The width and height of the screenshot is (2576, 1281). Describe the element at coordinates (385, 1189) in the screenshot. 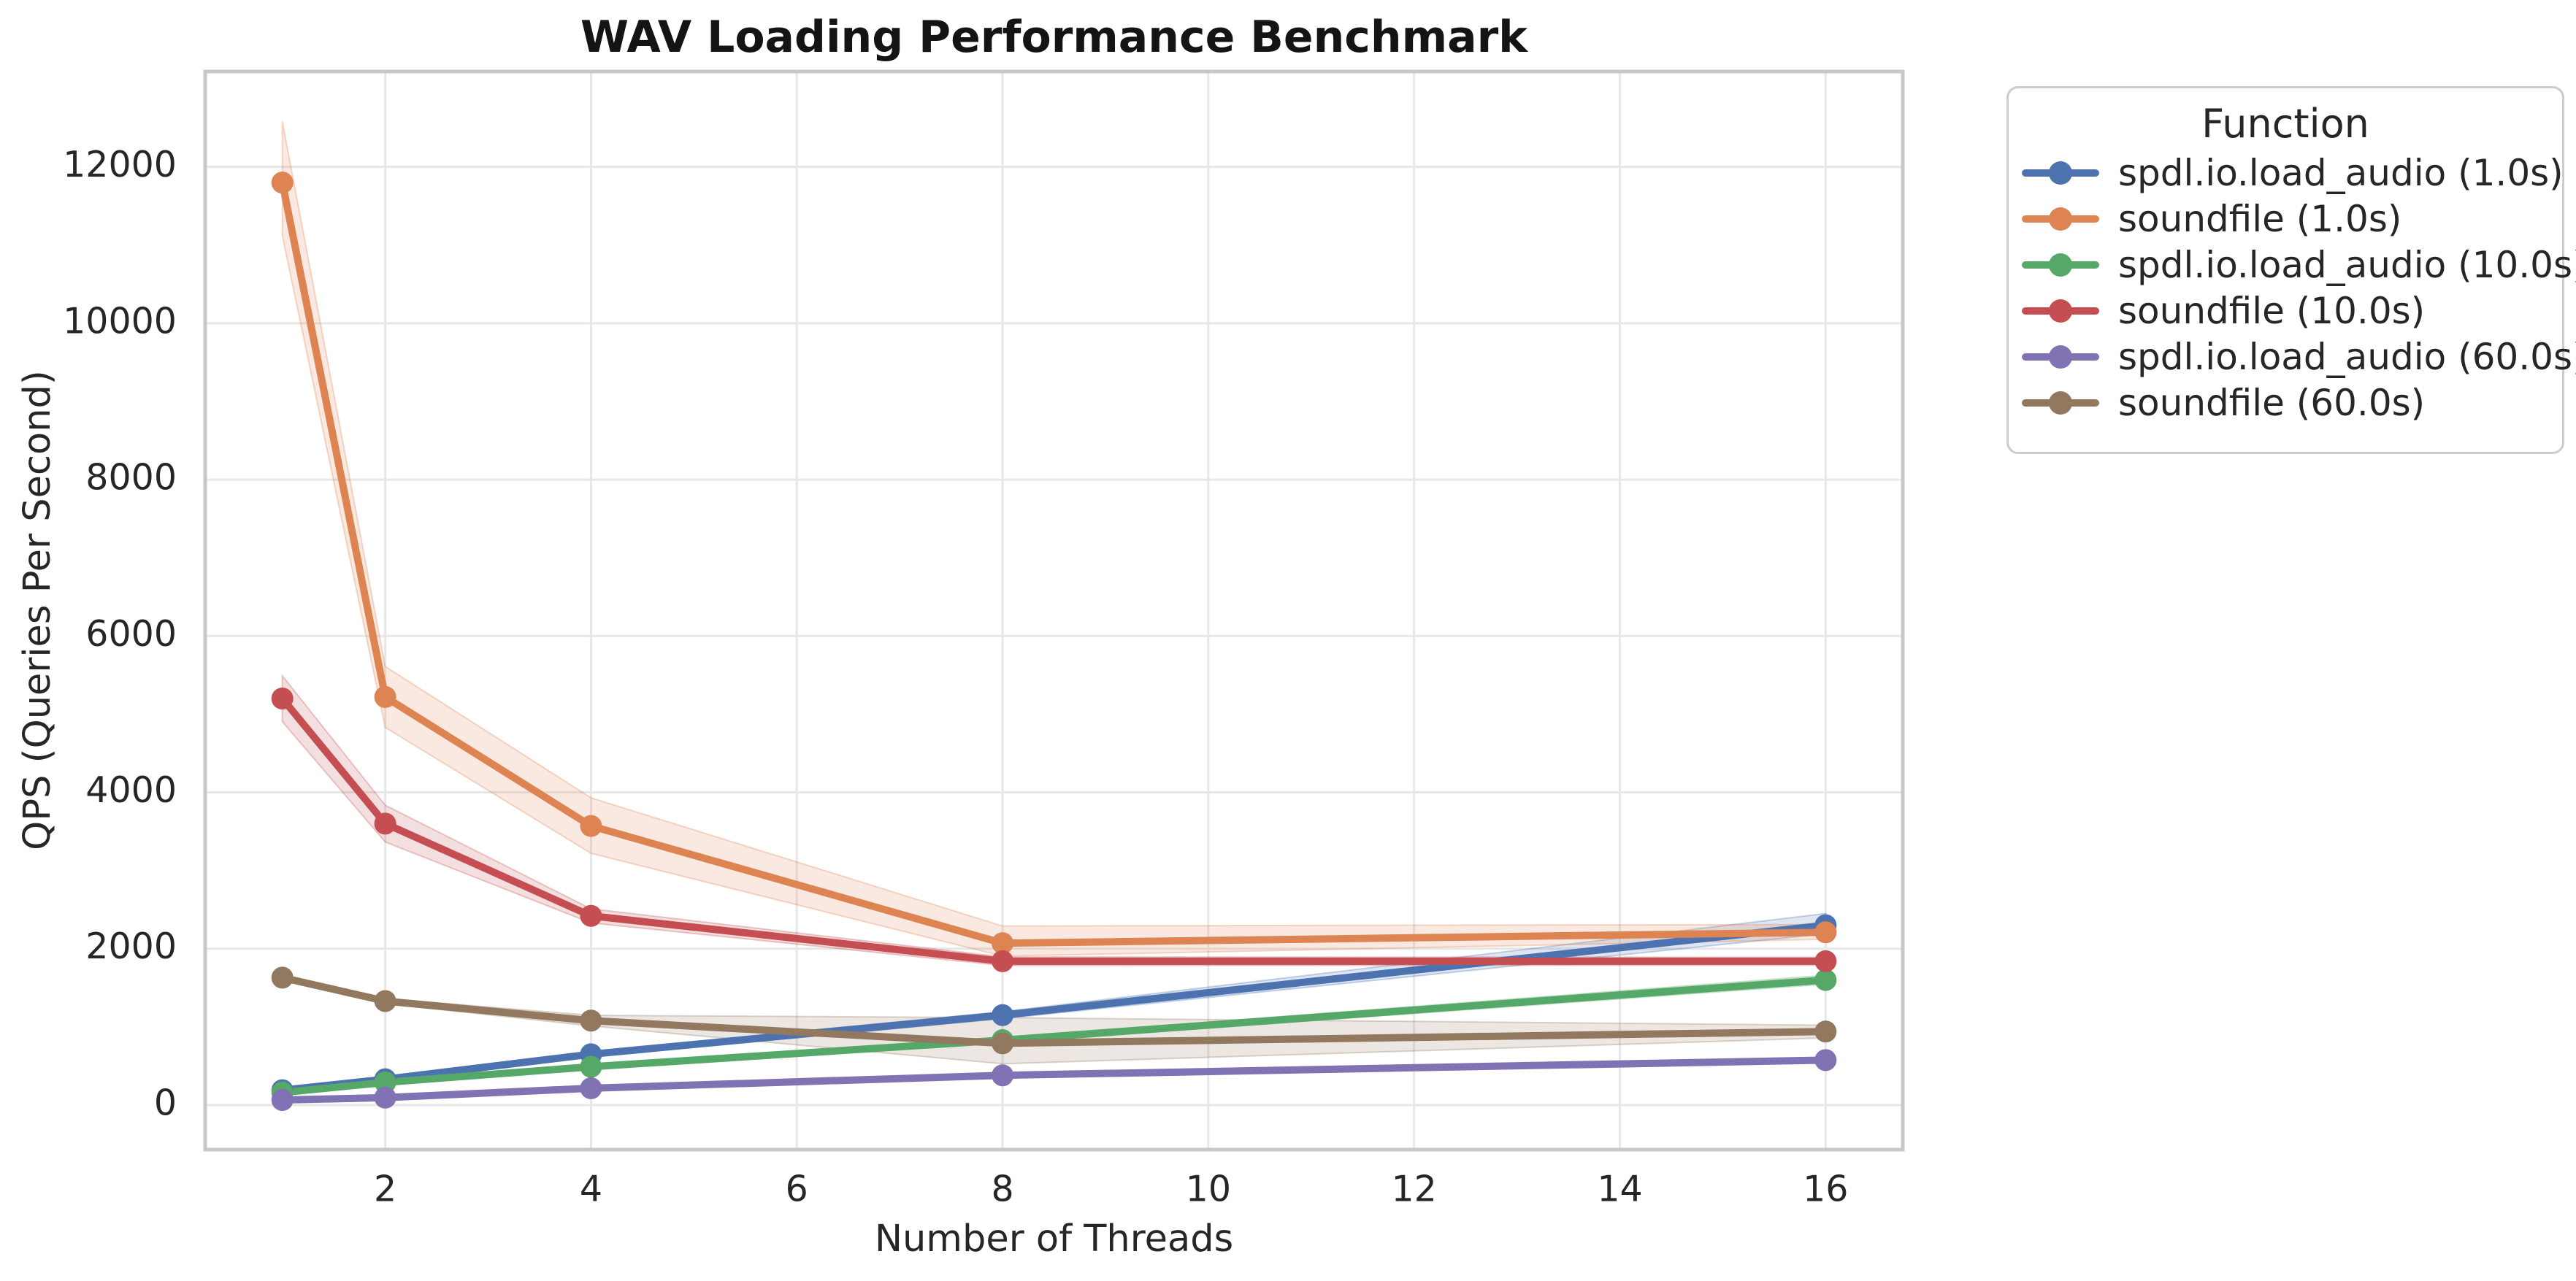

I see `x-tick-label: 2` at that location.